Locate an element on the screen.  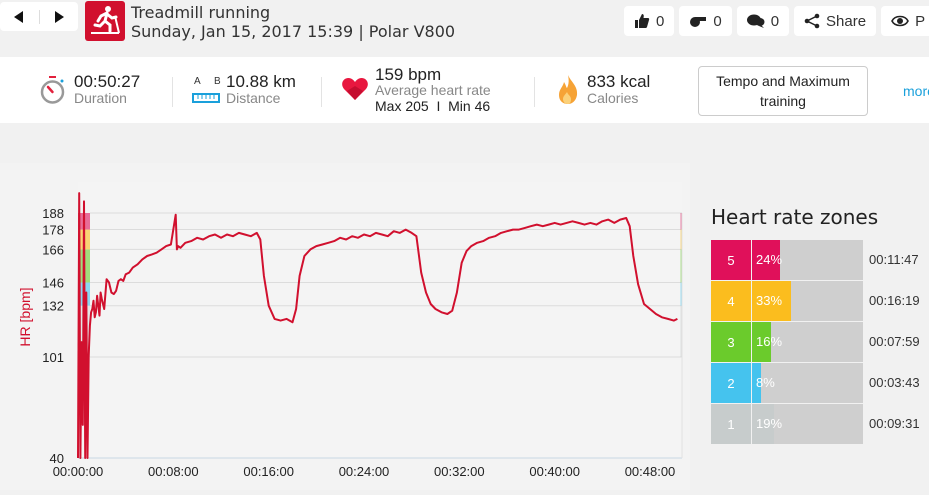
x-tick-label: 00:00:00 is located at coordinates (78, 471).